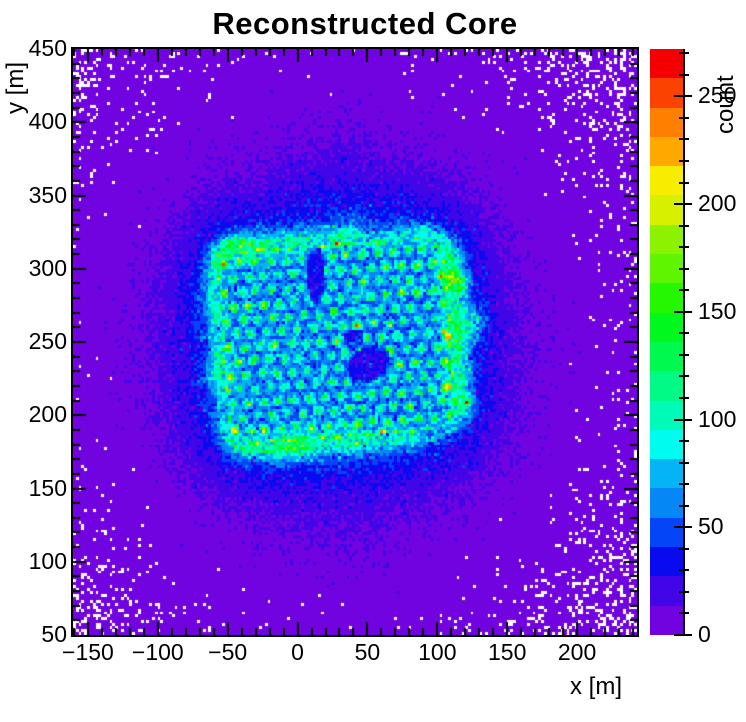  What do you see at coordinates (228, 652) in the screenshot?
I see `x-tick-label: −50` at bounding box center [228, 652].